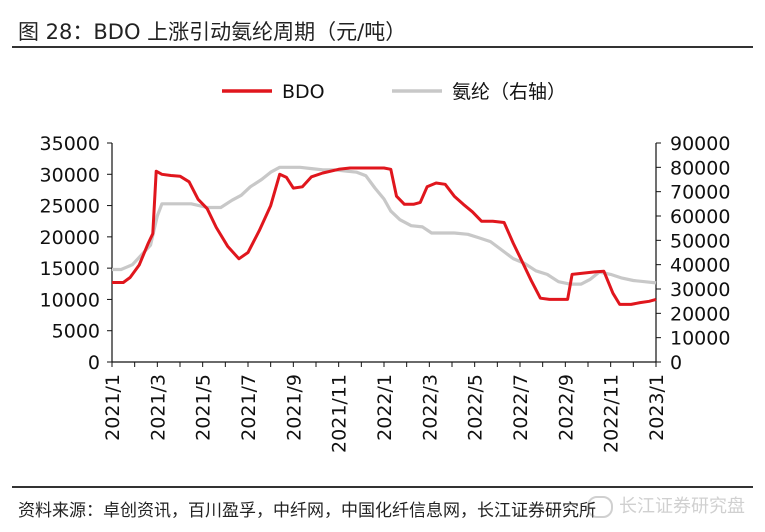 Image resolution: width=765 pixels, height=532 pixels. Describe the element at coordinates (303, 92) in the screenshot. I see `legend-label-bdo: BDO` at that location.